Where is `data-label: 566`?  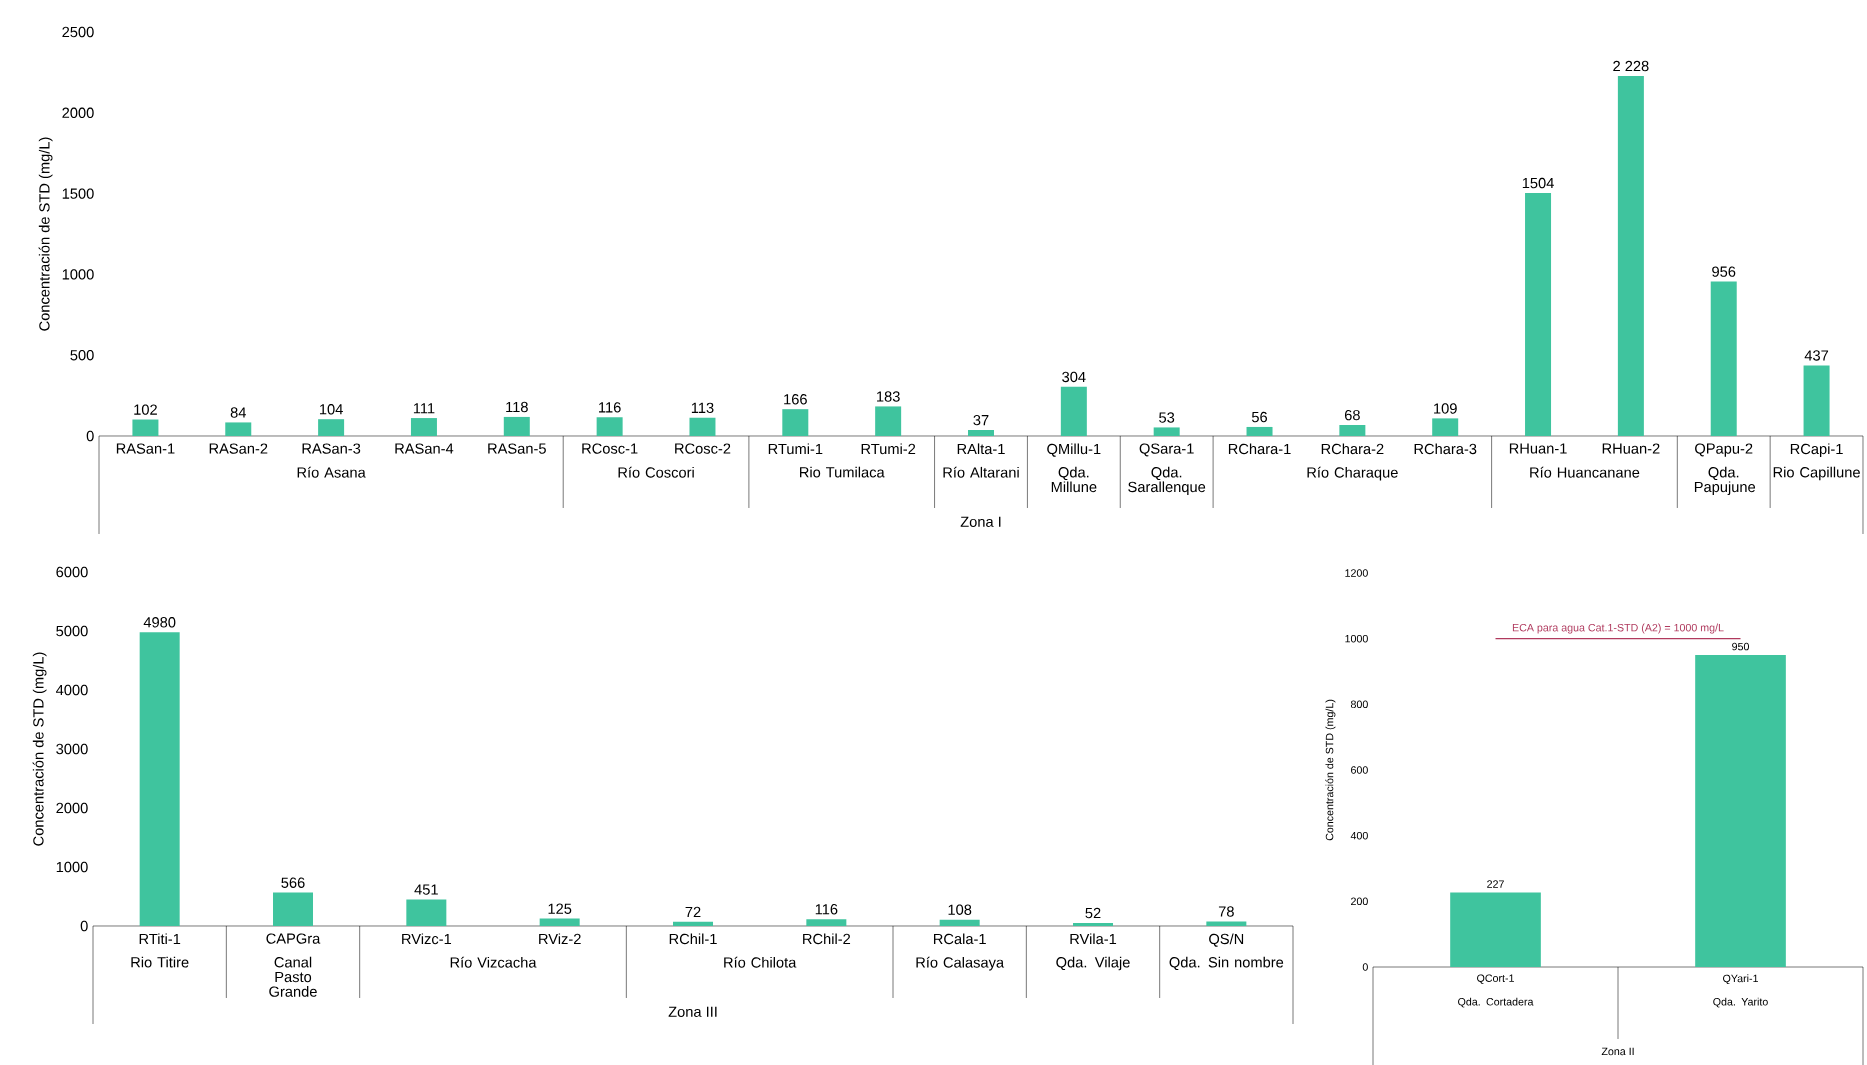 data-label: 566 is located at coordinates (293, 882).